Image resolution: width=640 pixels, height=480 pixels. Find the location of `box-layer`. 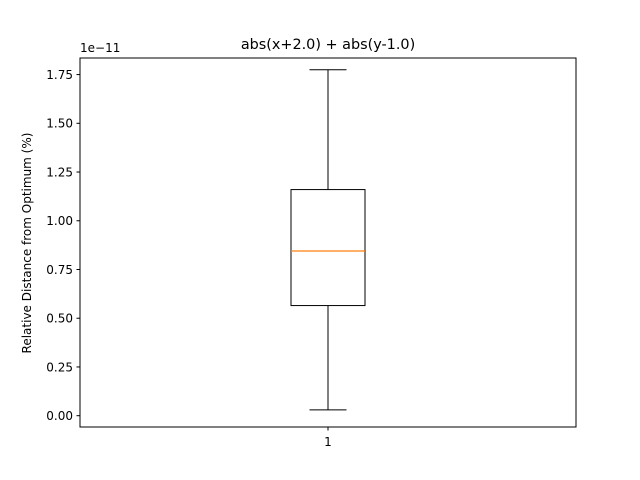

box-layer is located at coordinates (328, 240).